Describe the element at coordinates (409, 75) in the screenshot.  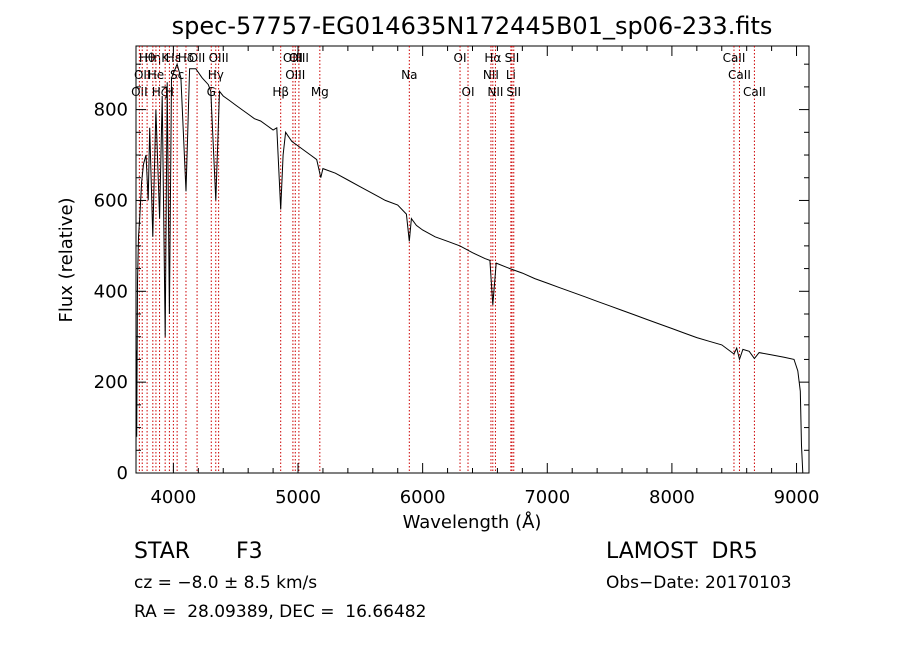
I see `line-marker-label: Na` at that location.